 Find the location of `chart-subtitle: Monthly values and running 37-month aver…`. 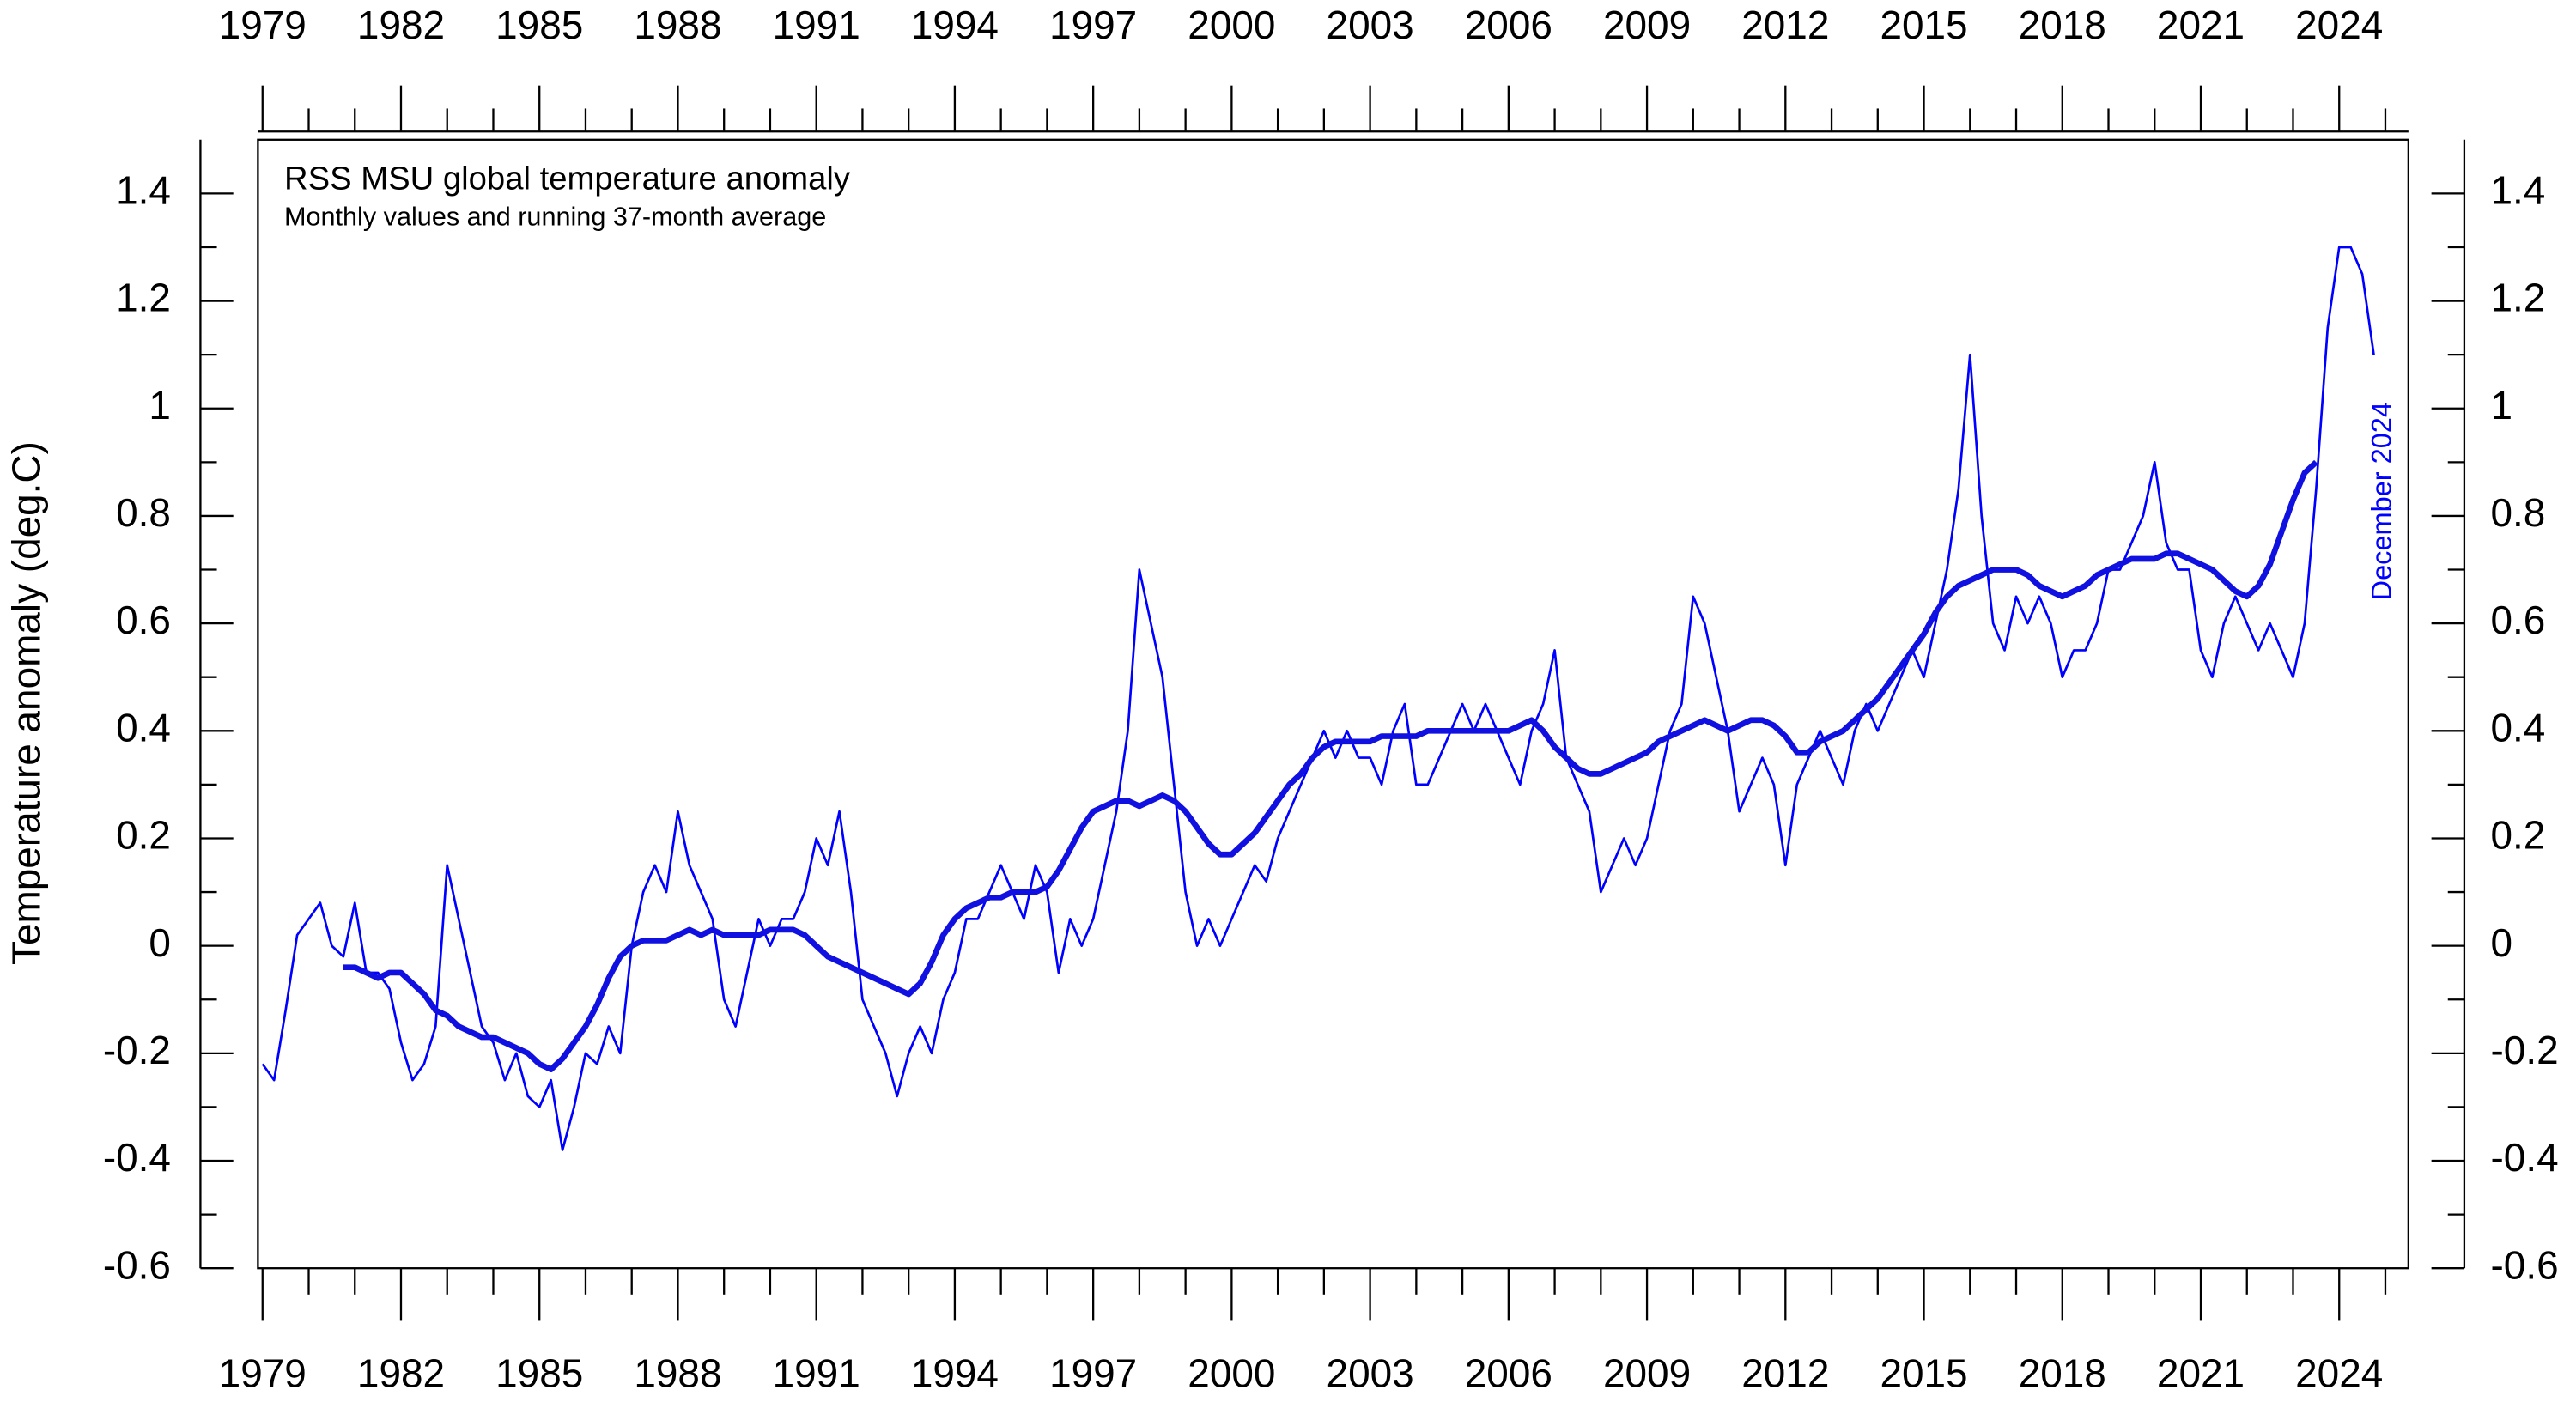

chart-subtitle: Monthly values and running 37-month aver… is located at coordinates (555, 217).